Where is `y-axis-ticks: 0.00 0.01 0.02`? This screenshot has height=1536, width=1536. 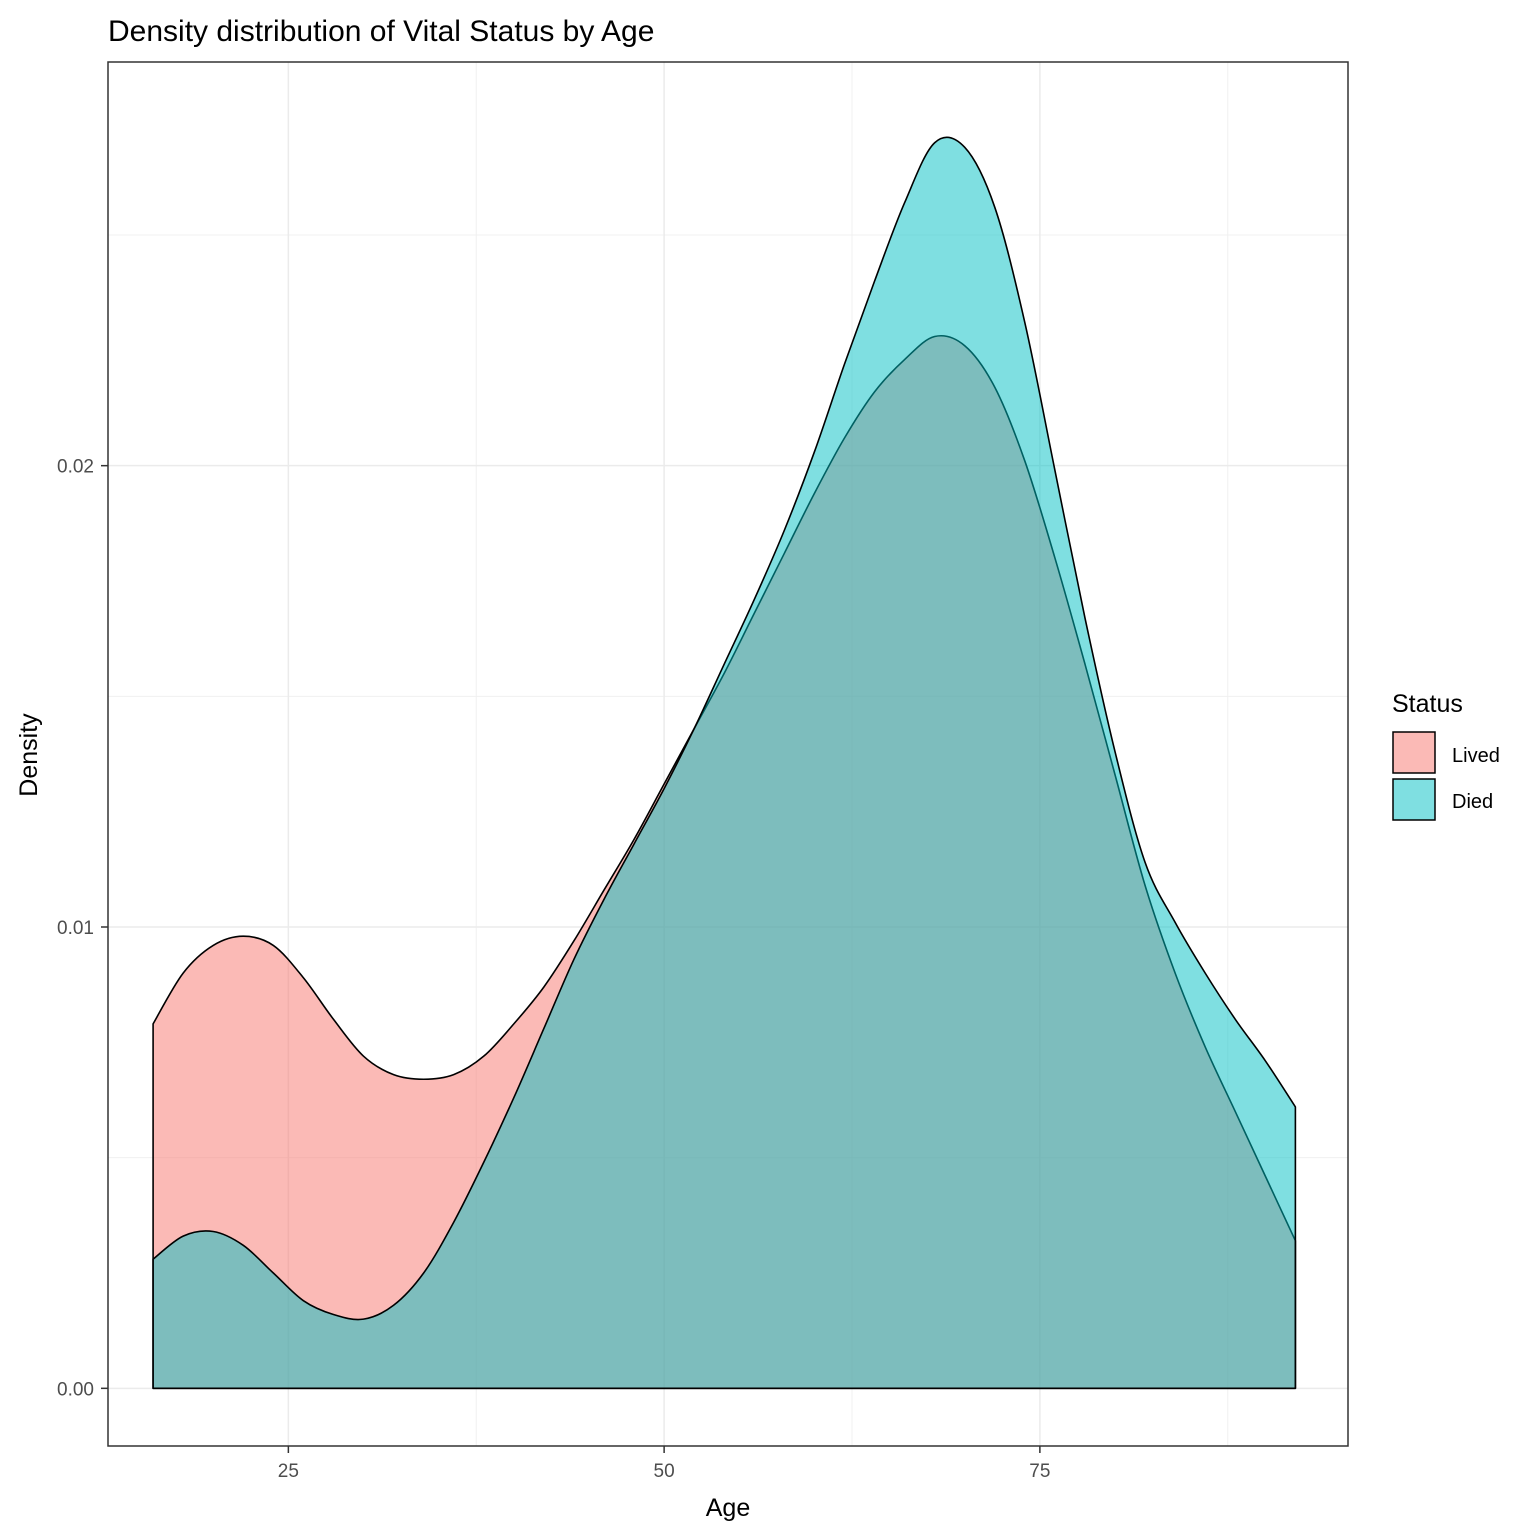
y-axis-ticks: 0.00 0.01 0.02 is located at coordinates (82, 928).